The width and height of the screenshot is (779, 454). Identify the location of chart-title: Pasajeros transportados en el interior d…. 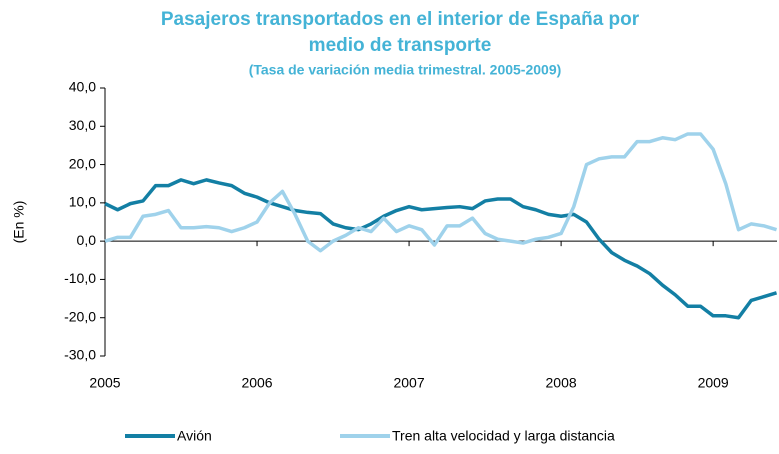
(400, 19).